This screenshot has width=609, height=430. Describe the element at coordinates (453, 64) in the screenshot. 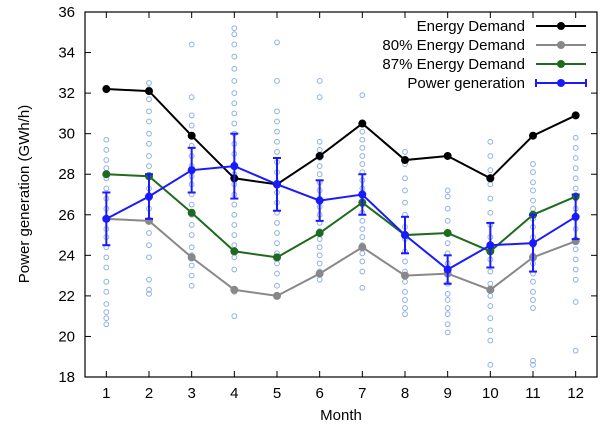

I see `legend-label: 87% Energy Demand` at that location.